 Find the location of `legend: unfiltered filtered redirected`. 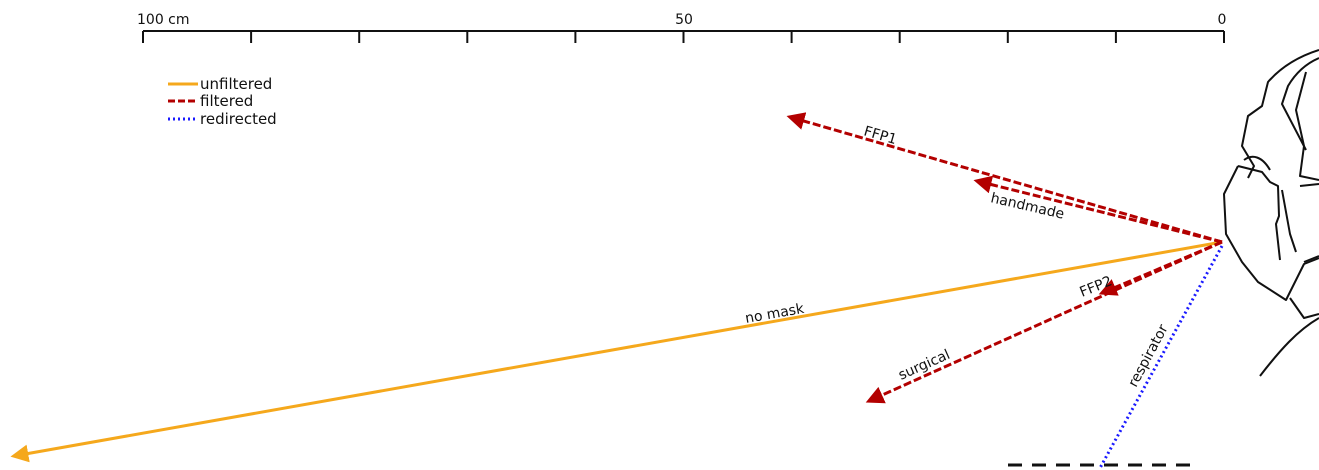

legend: unfiltered filtered redirected is located at coordinates (222, 101).